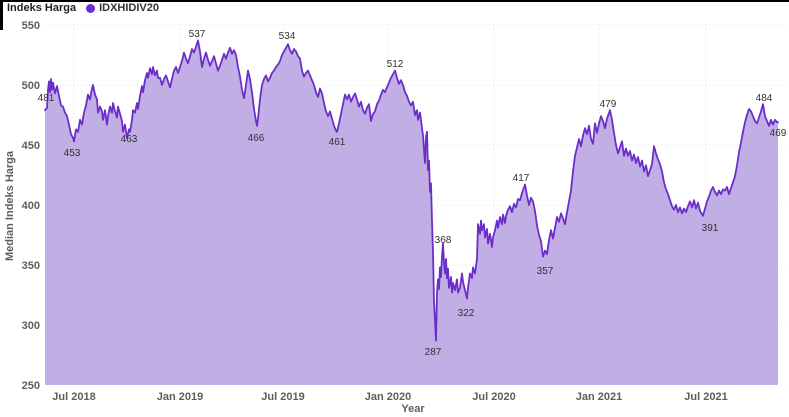 The width and height of the screenshot is (789, 417). Describe the element at coordinates (337, 142) in the screenshot. I see `svg-text: 461` at that location.